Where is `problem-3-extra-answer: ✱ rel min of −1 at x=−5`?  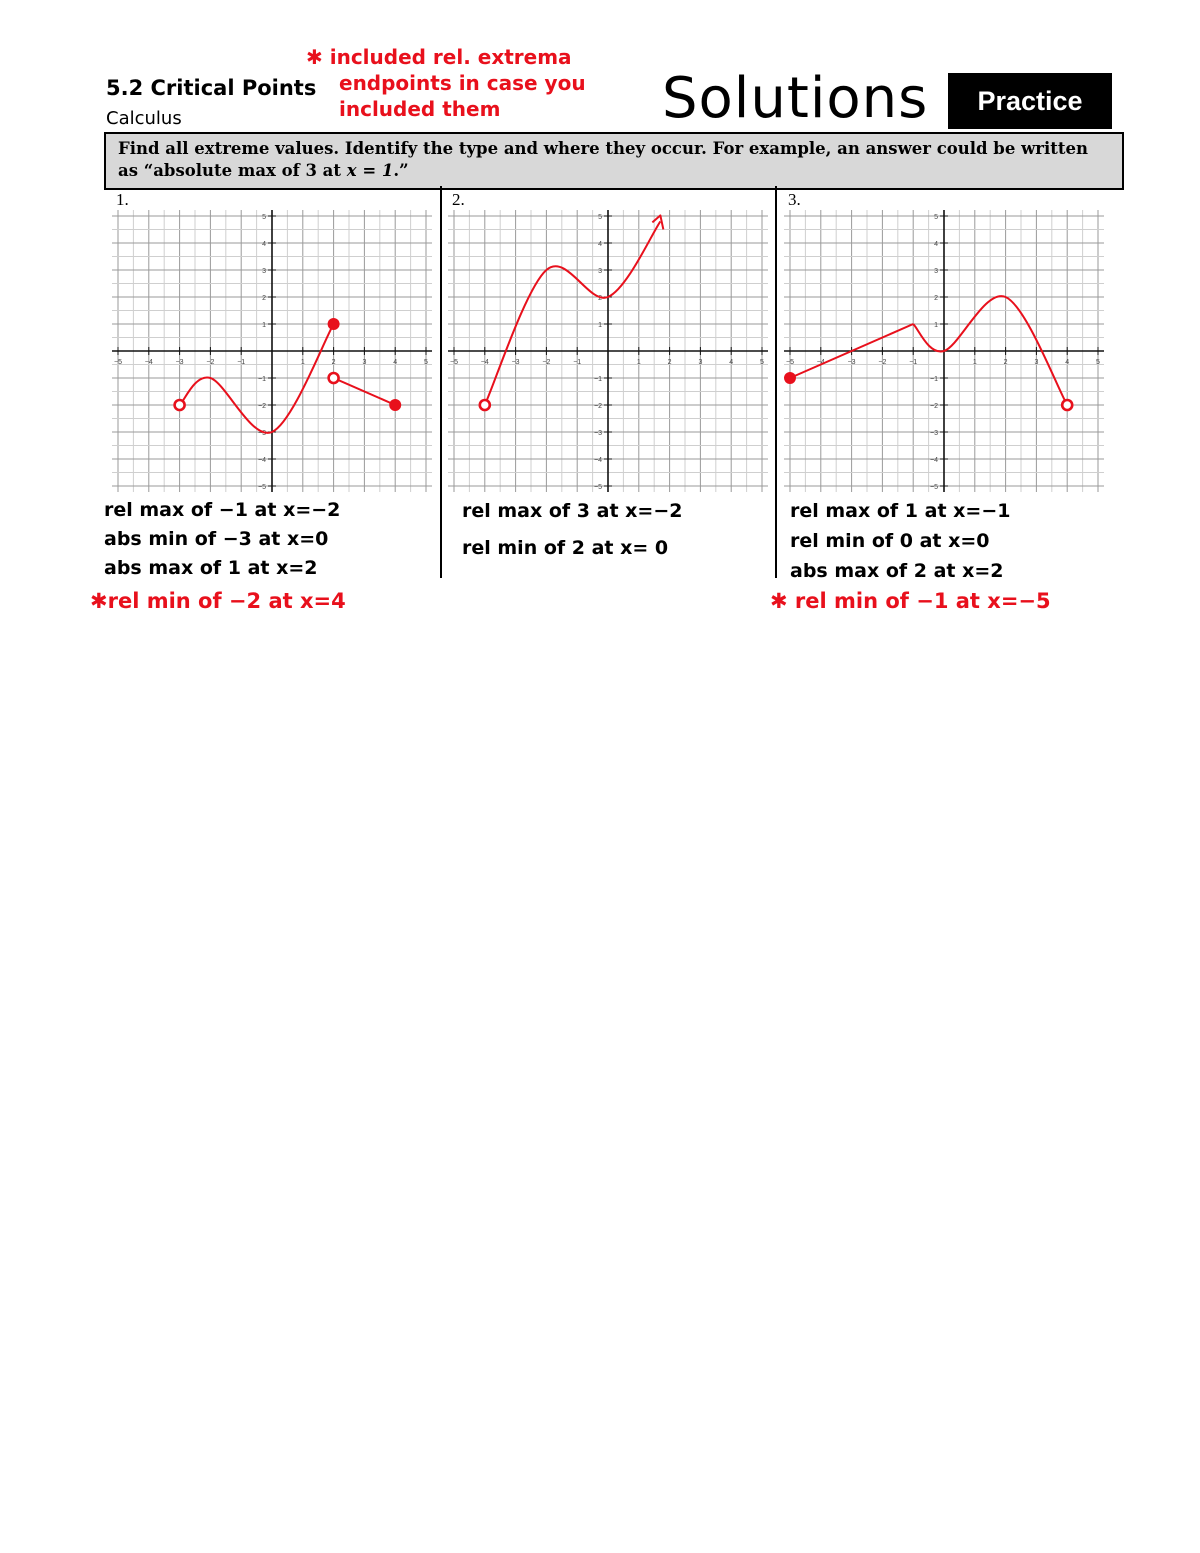 problem-3-extra-answer: ✱ rel min of −1 at x=−5 is located at coordinates (910, 601).